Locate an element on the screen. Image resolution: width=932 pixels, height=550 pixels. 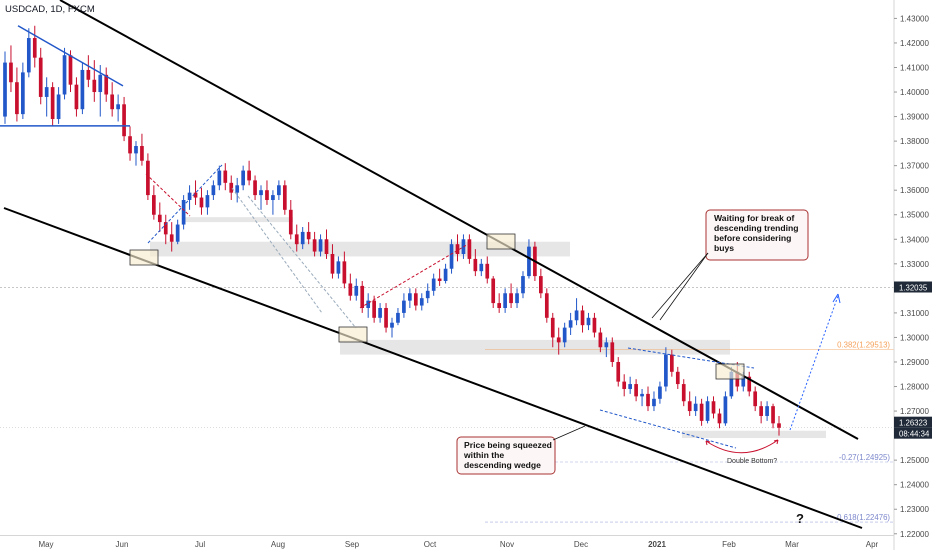
x-tick-label: Oct is located at coordinates (430, 544).